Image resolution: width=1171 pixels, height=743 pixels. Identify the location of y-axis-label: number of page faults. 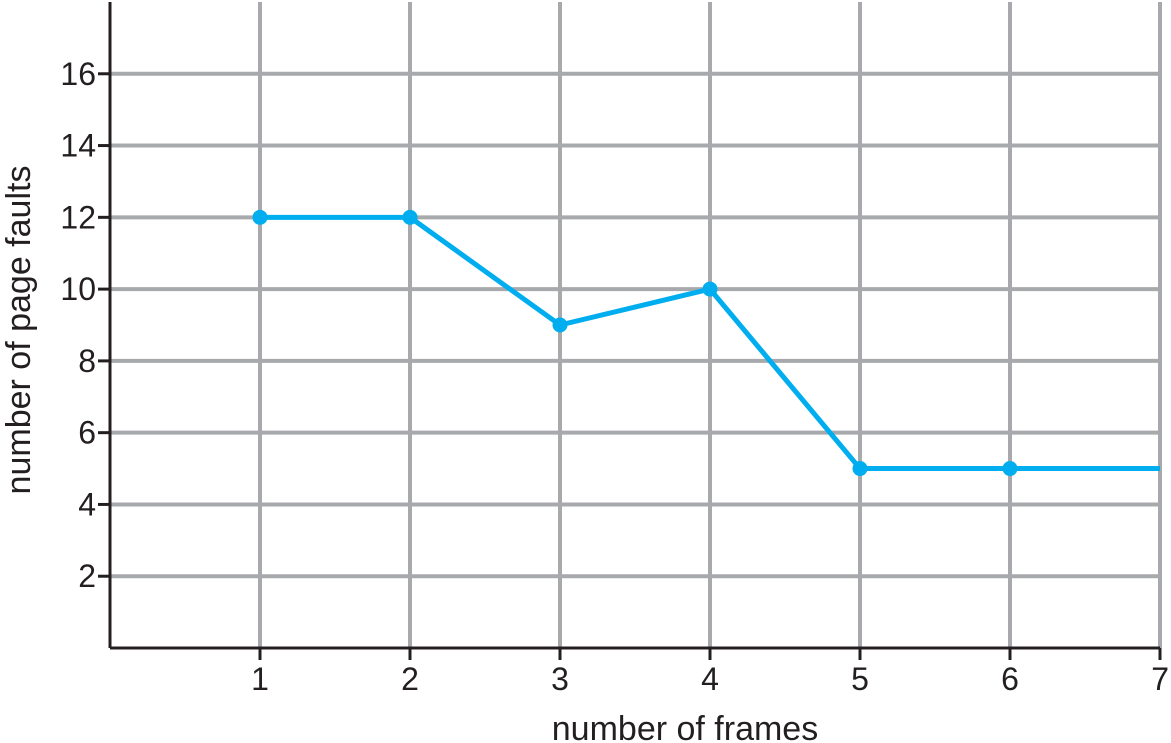
(19, 330).